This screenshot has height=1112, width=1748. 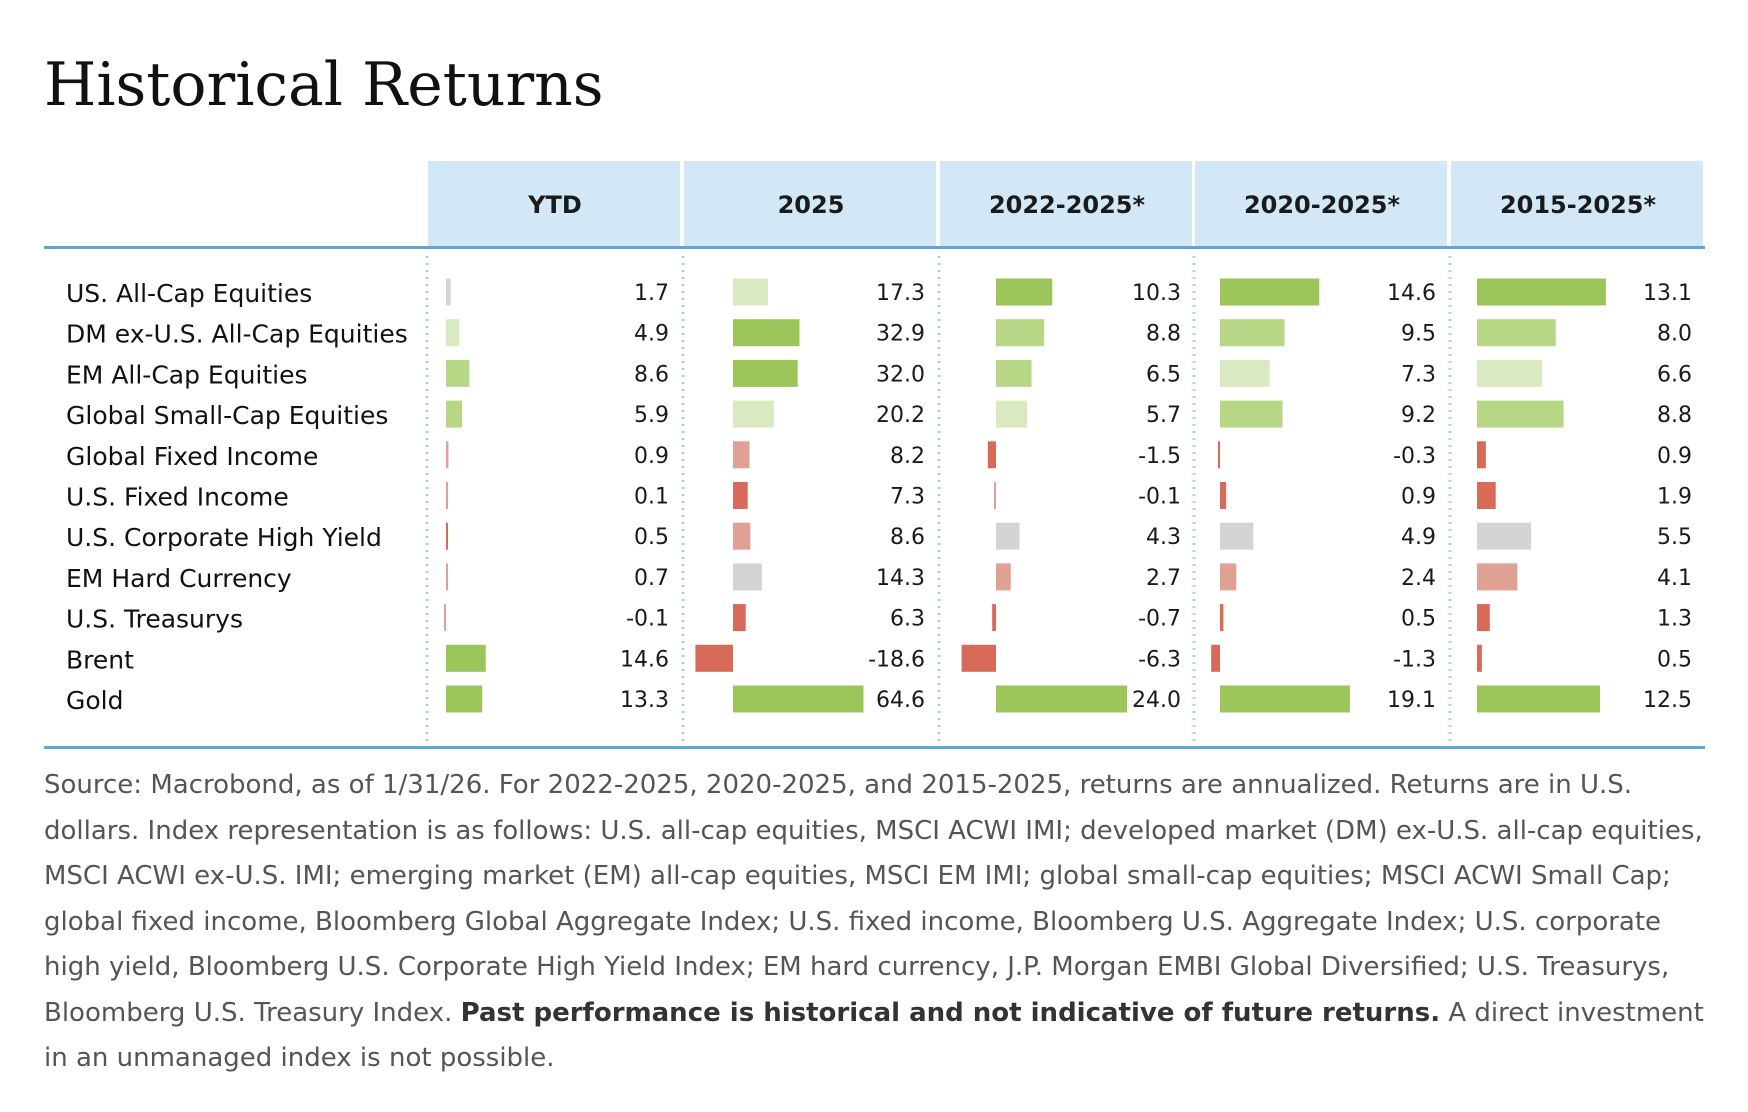 What do you see at coordinates (1159, 456) in the screenshot?
I see `data-label: -1.5` at bounding box center [1159, 456].